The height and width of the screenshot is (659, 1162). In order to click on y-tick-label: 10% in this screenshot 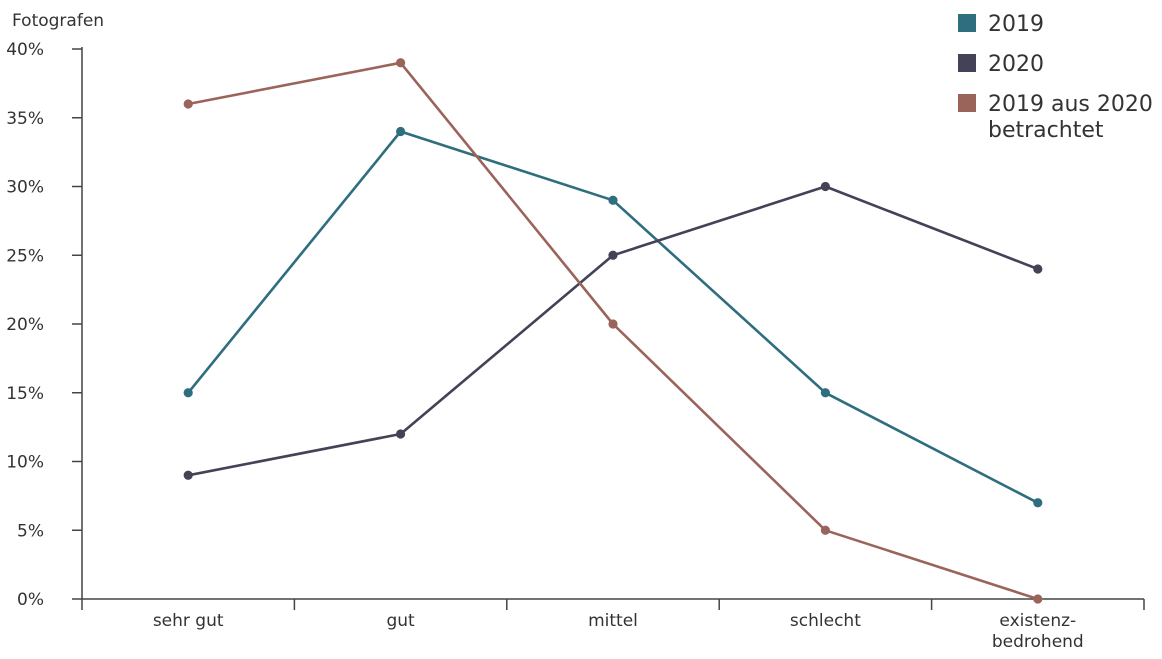, I will do `click(25, 463)`.